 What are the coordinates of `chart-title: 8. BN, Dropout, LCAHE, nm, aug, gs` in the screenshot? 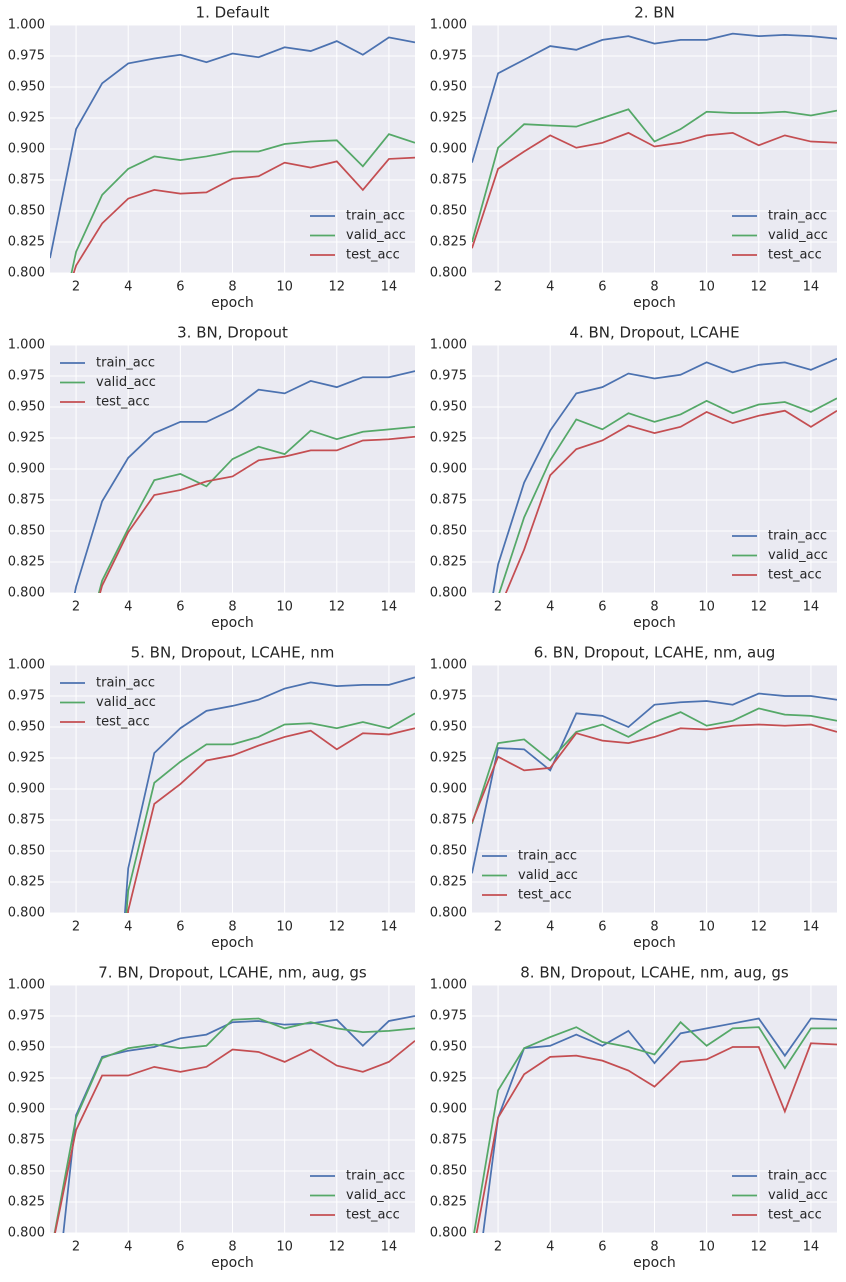 It's located at (654, 973).